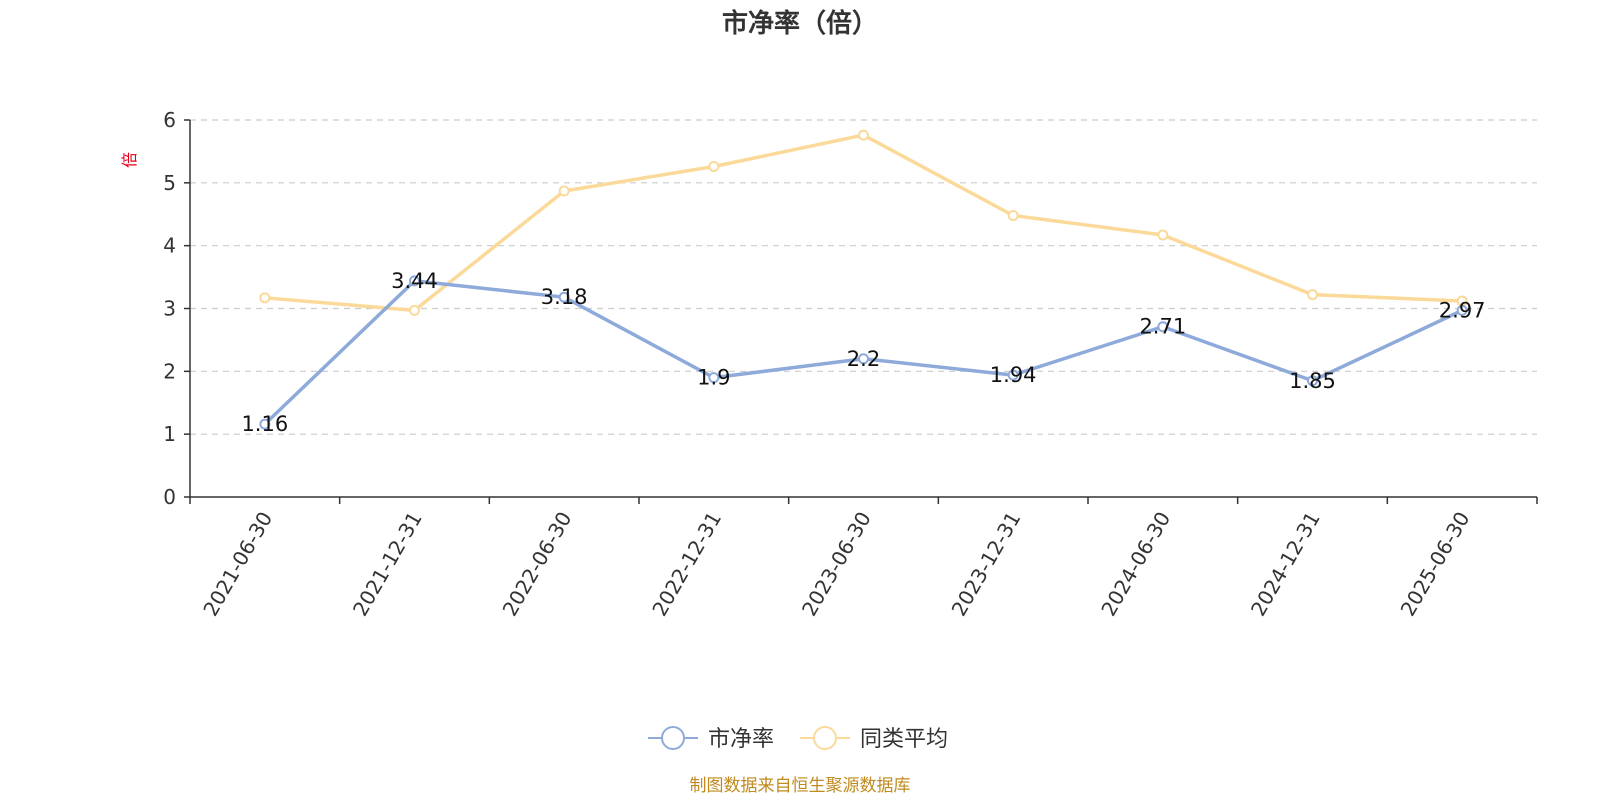 This screenshot has height=800, width=1600. What do you see at coordinates (387, 564) in the screenshot?
I see `x-tick-label-1: 2021-12-31` at bounding box center [387, 564].